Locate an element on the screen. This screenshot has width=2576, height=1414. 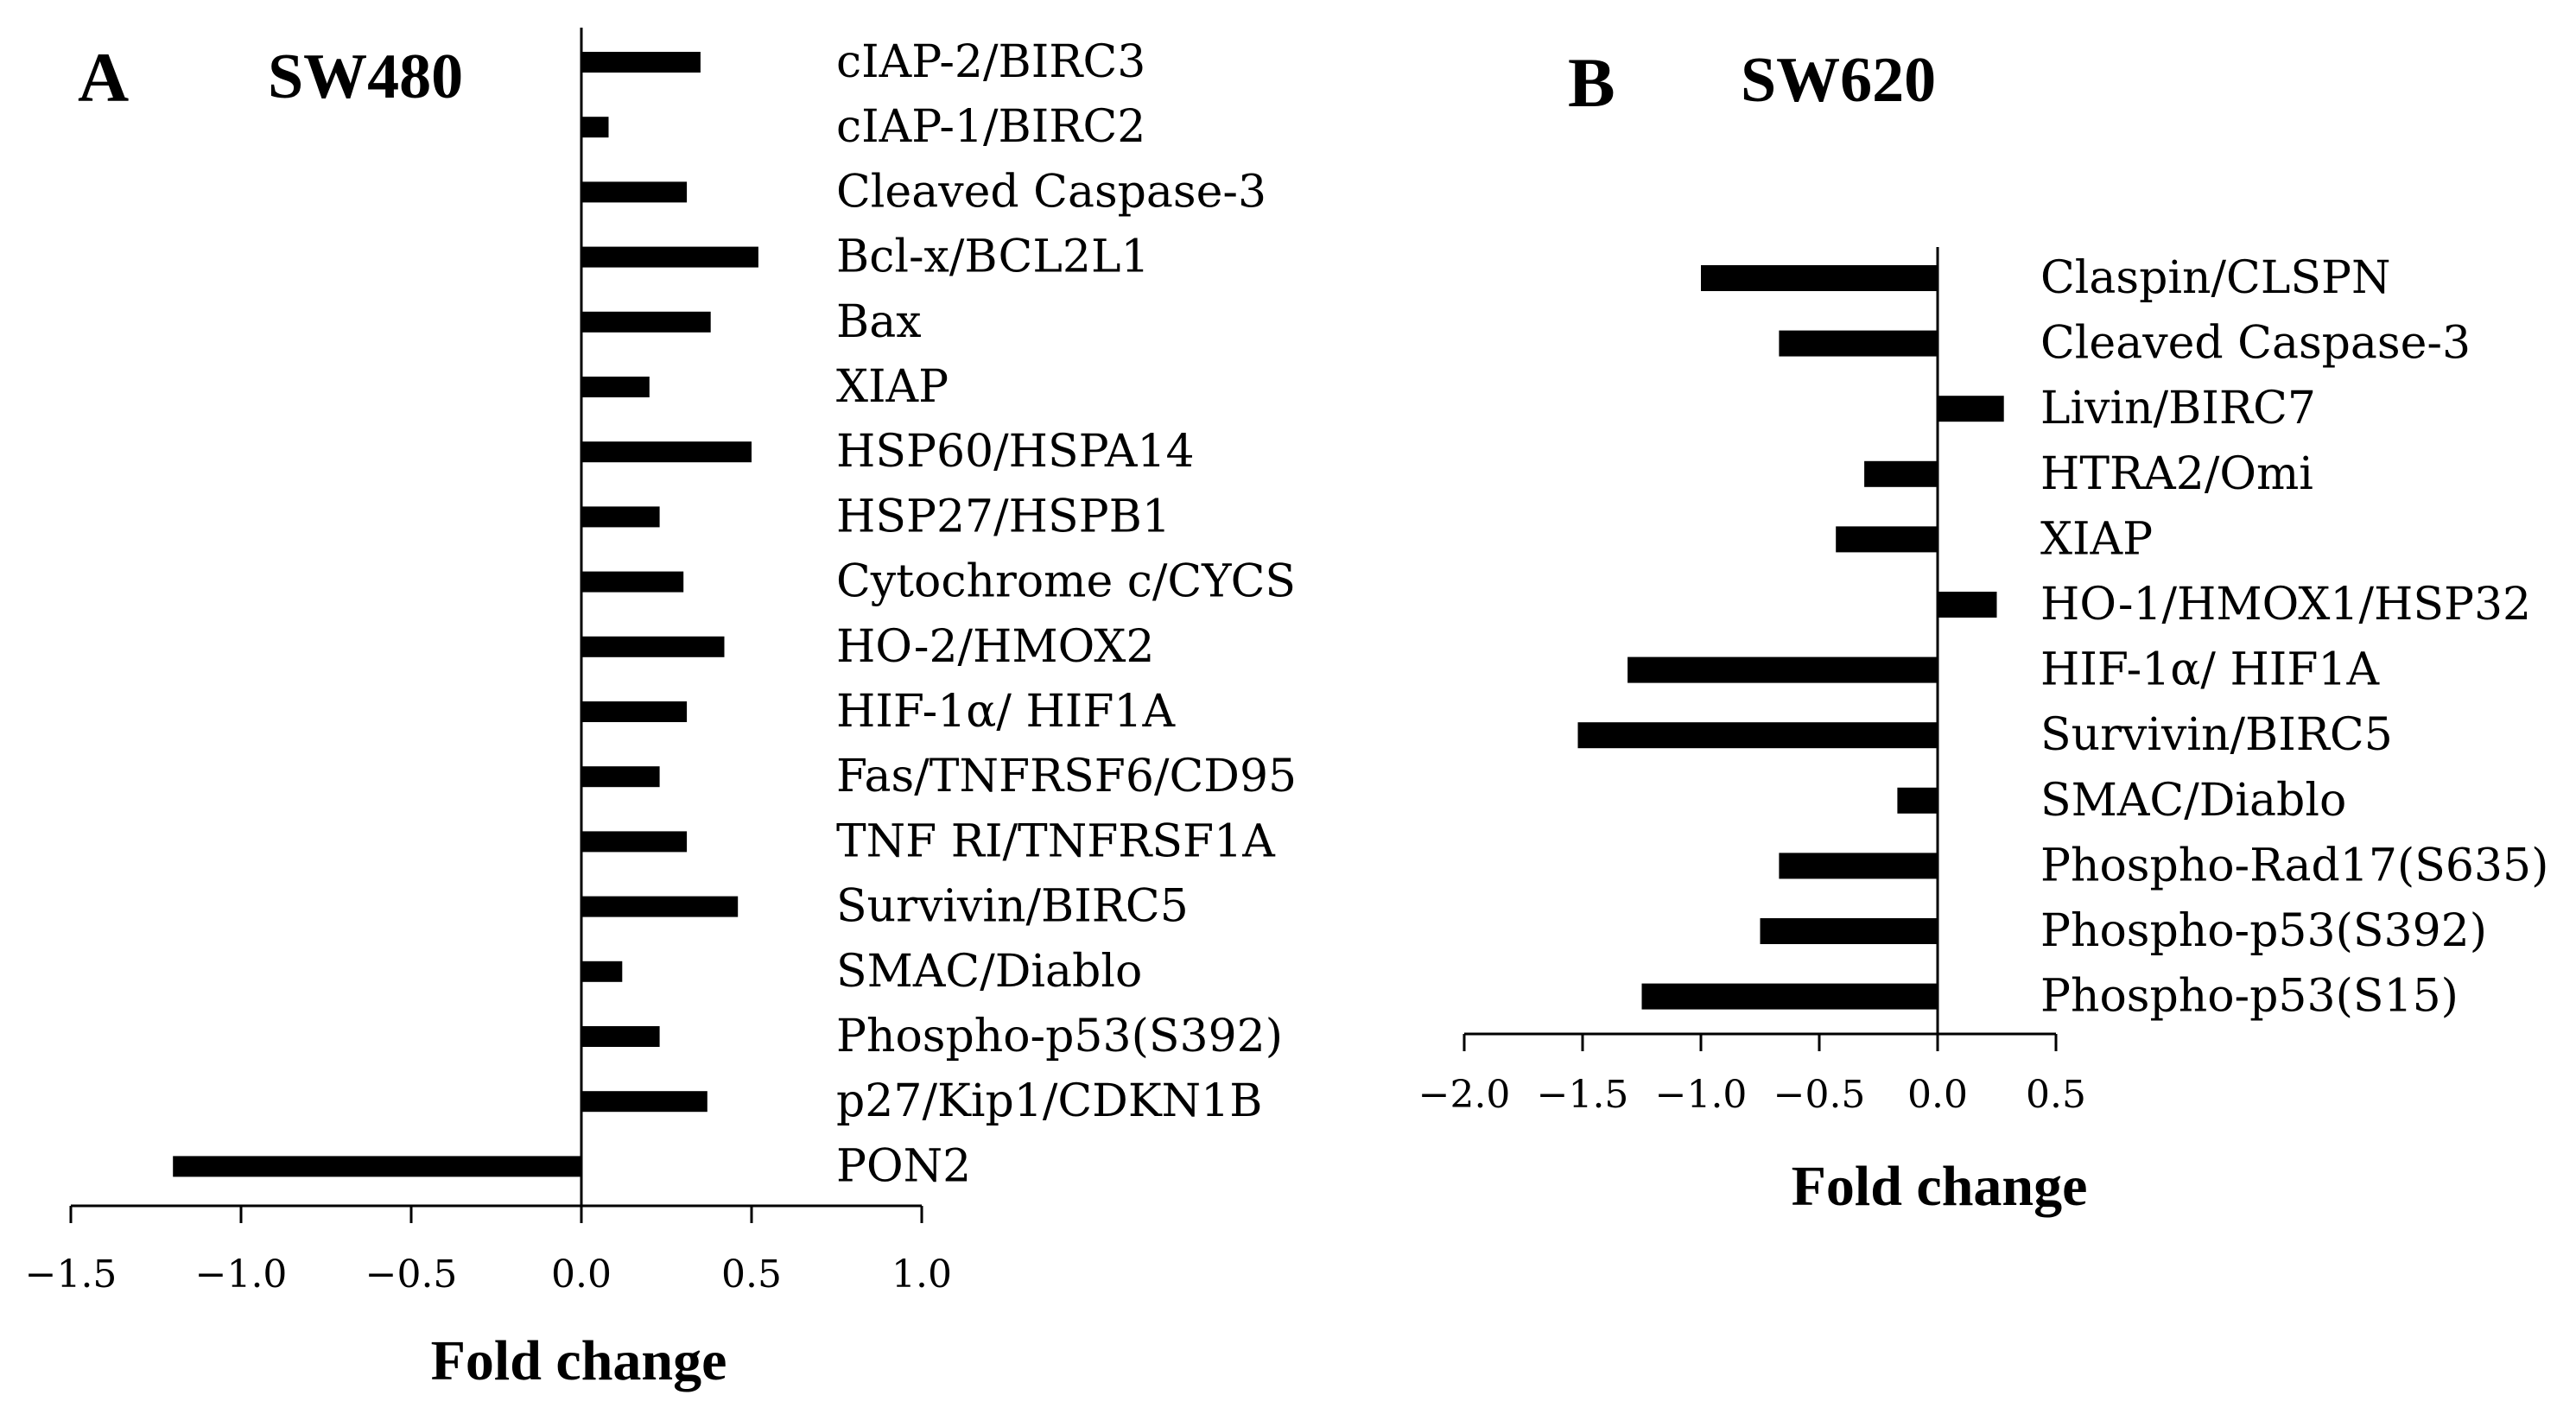
chart-title-b: SW620 is located at coordinates (1838, 80).